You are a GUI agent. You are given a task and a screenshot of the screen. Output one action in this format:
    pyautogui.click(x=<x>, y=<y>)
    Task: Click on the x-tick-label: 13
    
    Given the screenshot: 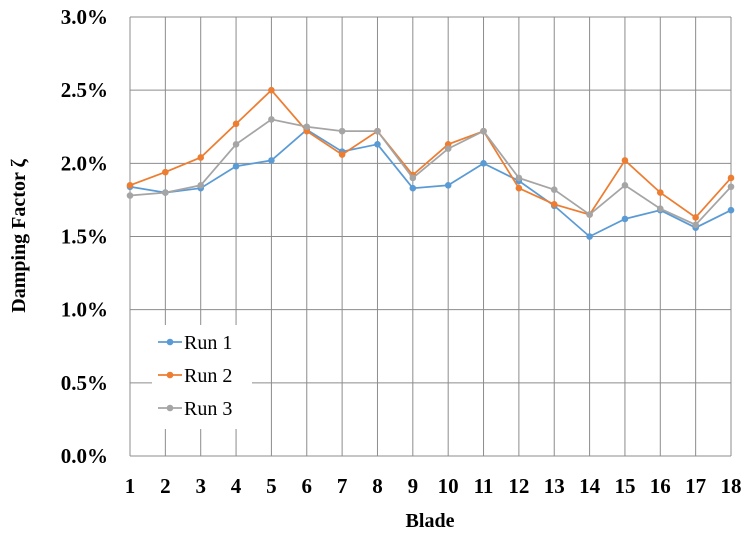 What is the action you would take?
    pyautogui.click(x=554, y=486)
    